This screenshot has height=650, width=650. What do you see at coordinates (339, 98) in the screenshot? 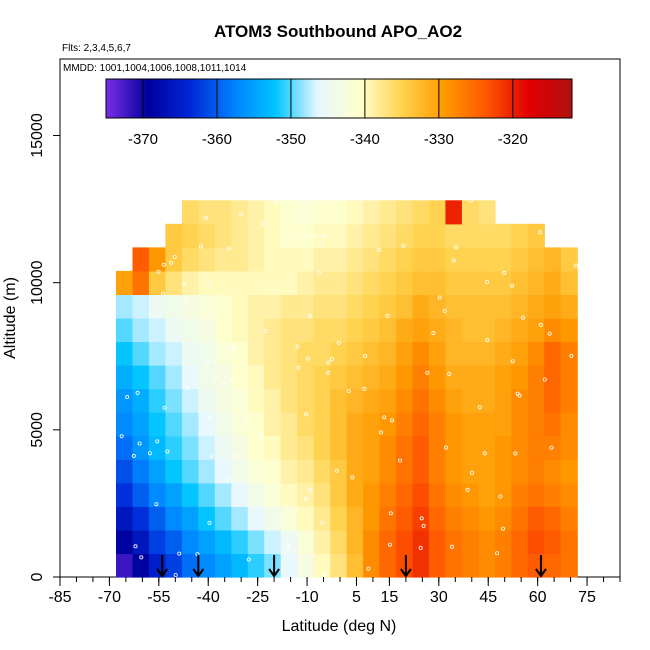
I see `colorbar-fill` at bounding box center [339, 98].